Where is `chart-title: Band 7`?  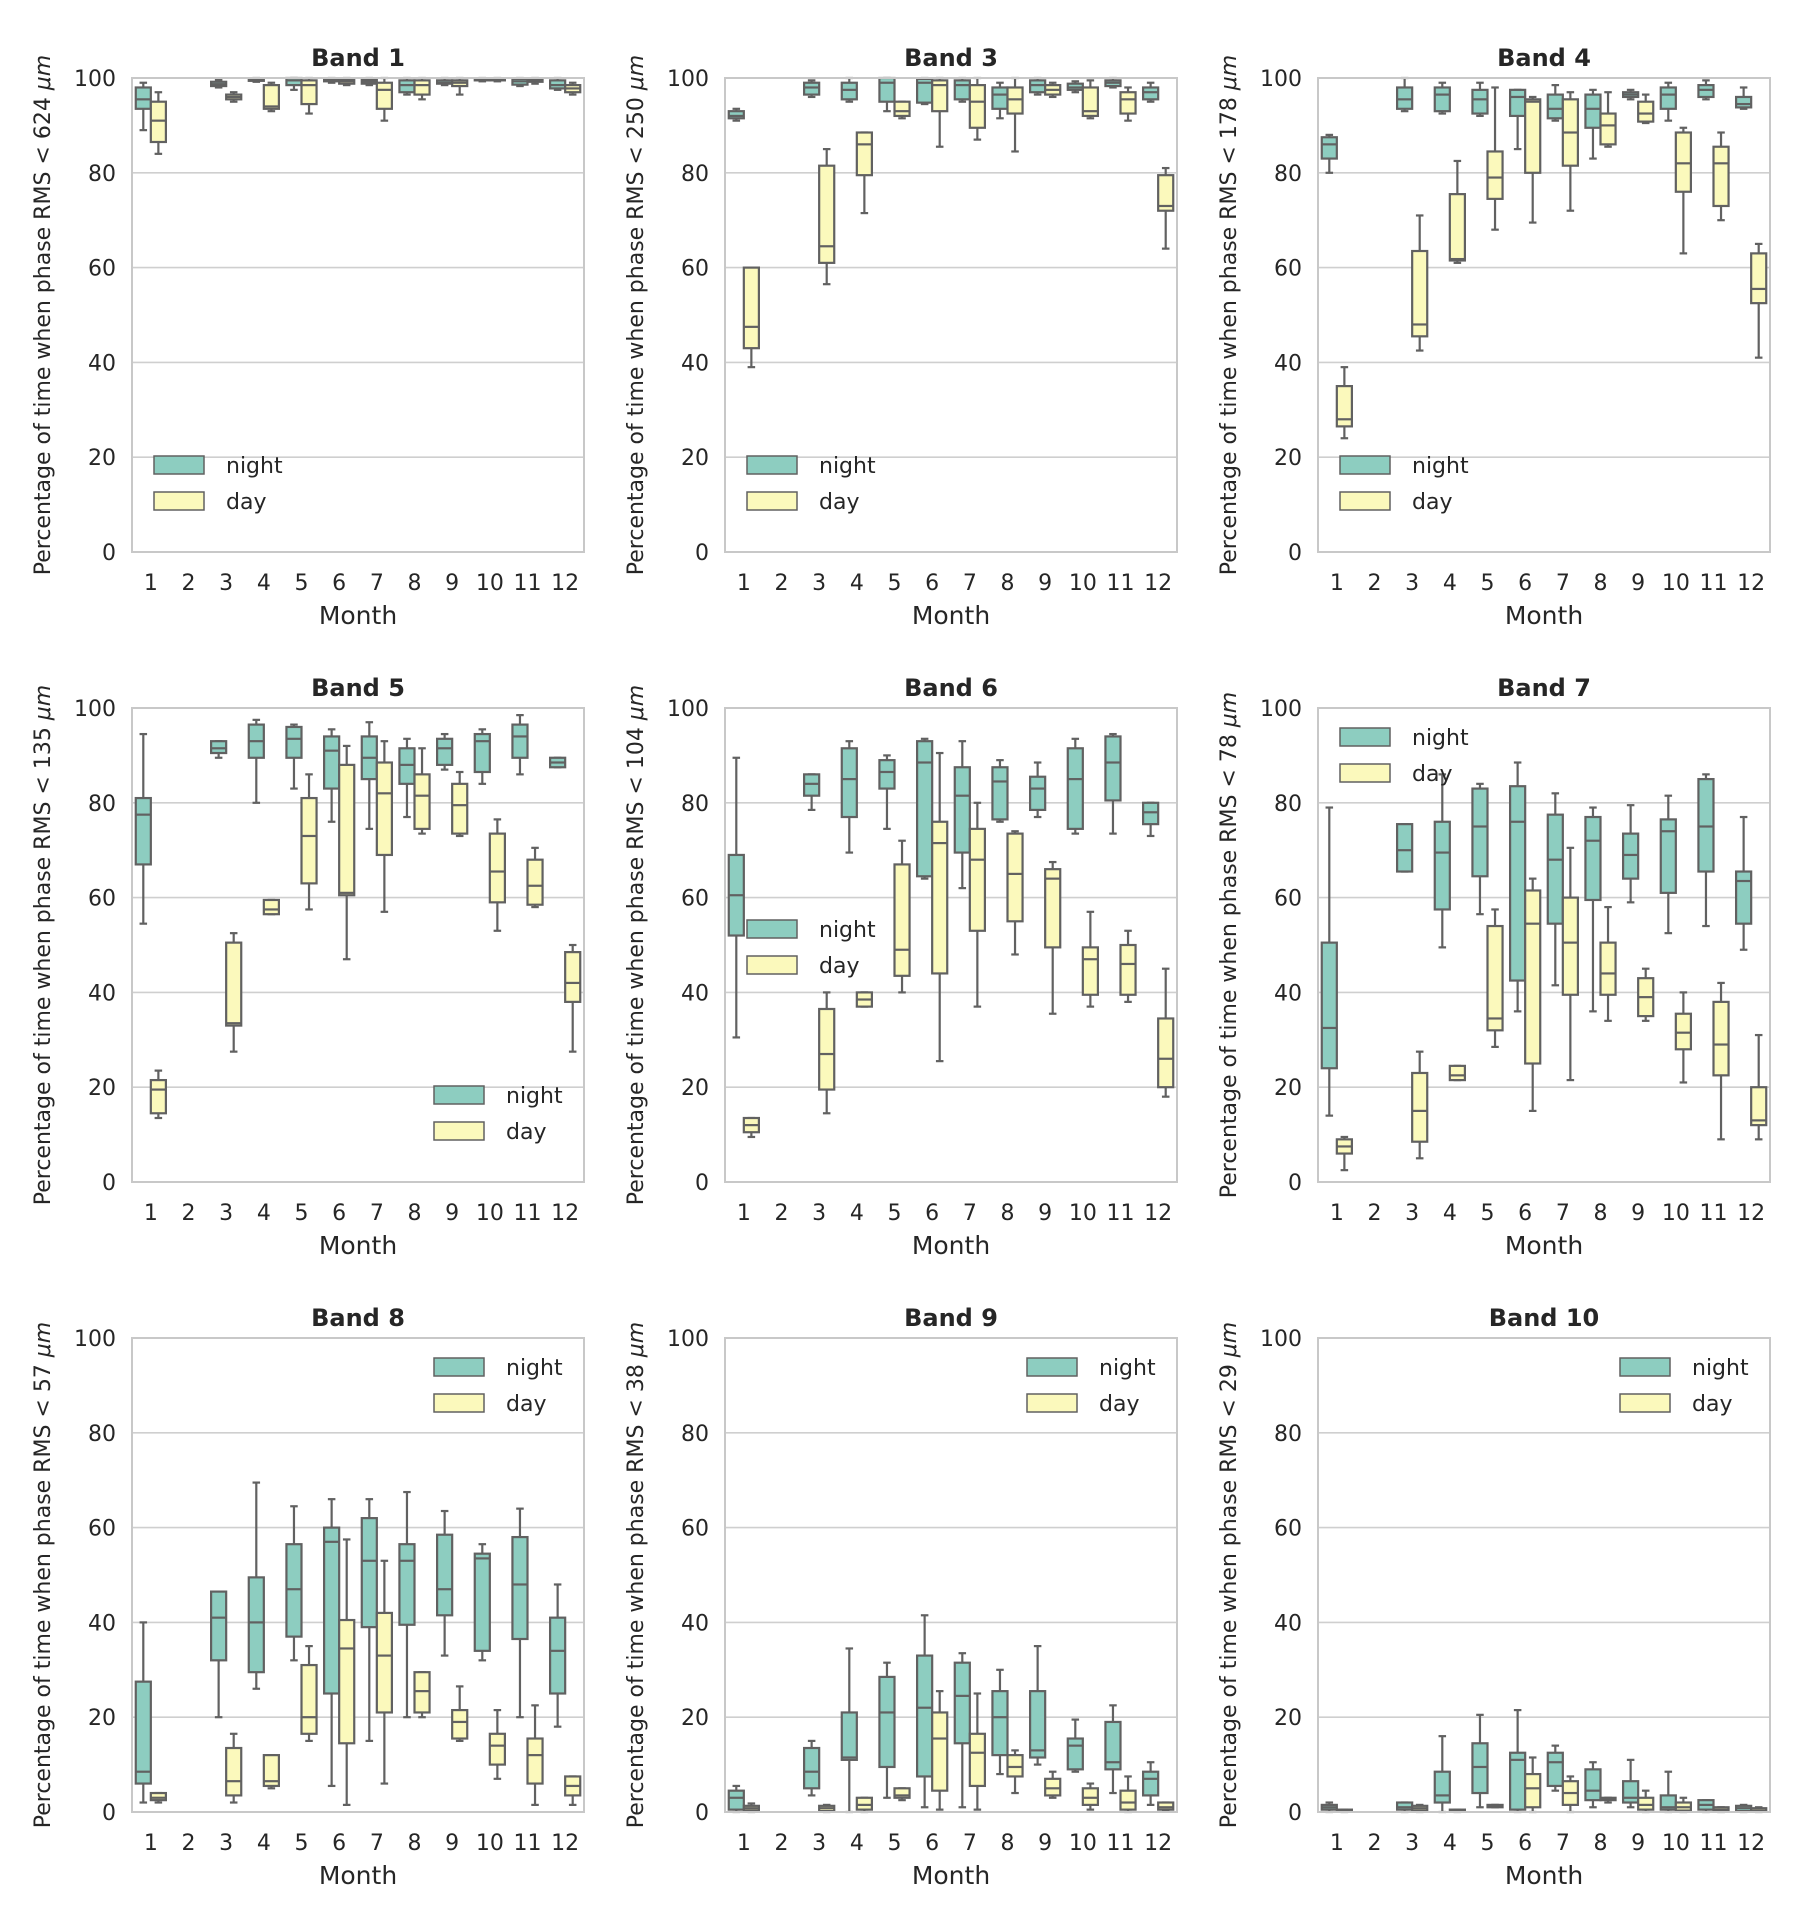
chart-title: Band 7 is located at coordinates (1544, 688).